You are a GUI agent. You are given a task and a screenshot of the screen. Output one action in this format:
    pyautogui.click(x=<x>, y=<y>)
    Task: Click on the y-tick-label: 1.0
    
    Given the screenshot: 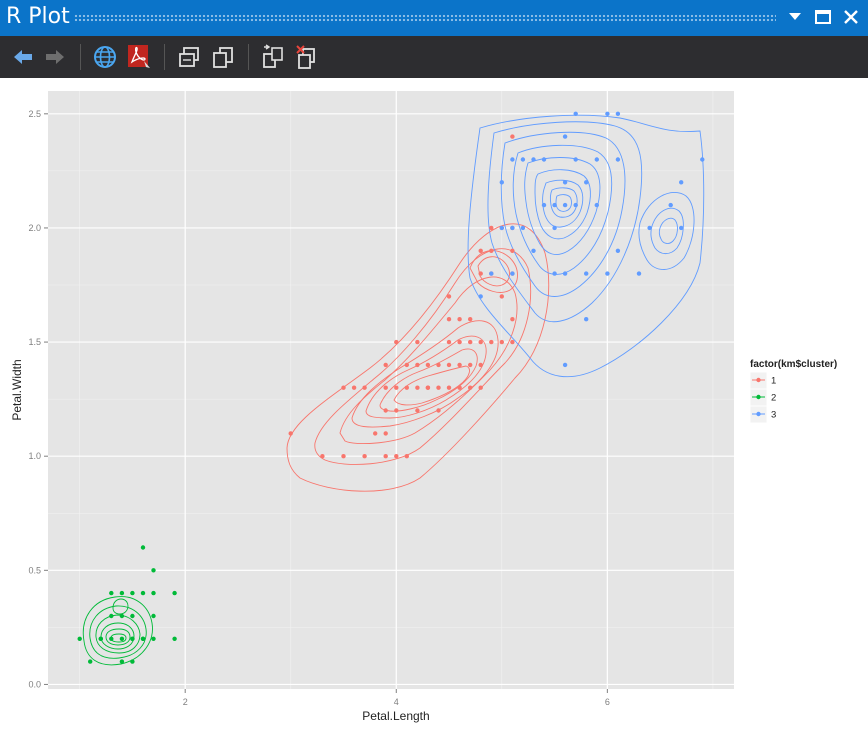 What is the action you would take?
    pyautogui.click(x=34, y=456)
    